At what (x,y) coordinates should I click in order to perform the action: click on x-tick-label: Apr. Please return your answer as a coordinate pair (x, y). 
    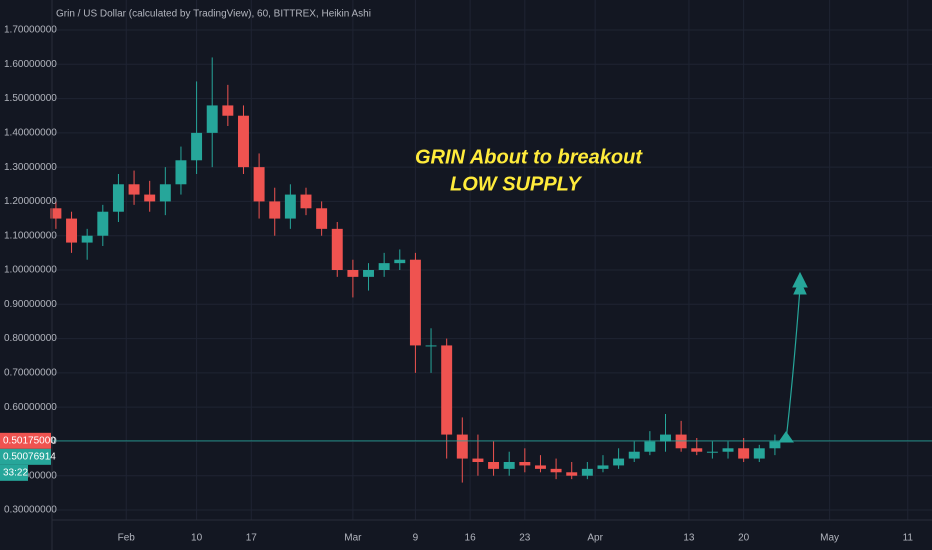
    Looking at the image, I should click on (595, 538).